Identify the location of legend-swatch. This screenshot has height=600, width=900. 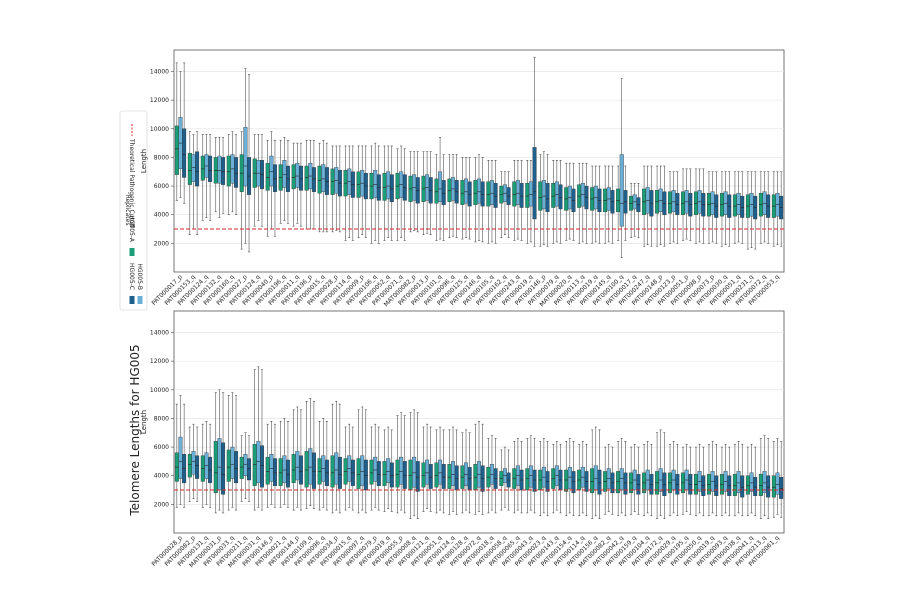
(140, 300).